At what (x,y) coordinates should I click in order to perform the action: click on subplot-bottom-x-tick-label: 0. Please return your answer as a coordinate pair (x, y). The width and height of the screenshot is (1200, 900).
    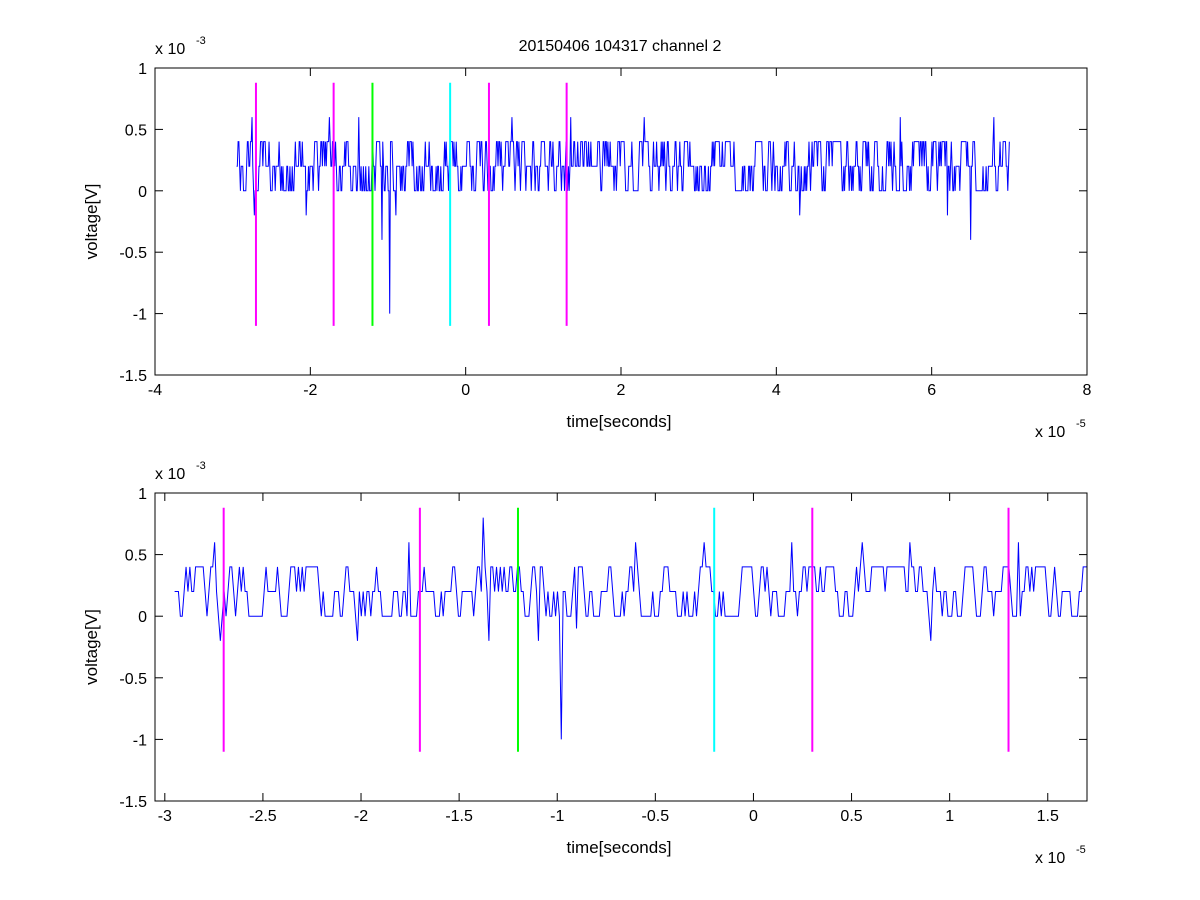
    Looking at the image, I should click on (753, 816).